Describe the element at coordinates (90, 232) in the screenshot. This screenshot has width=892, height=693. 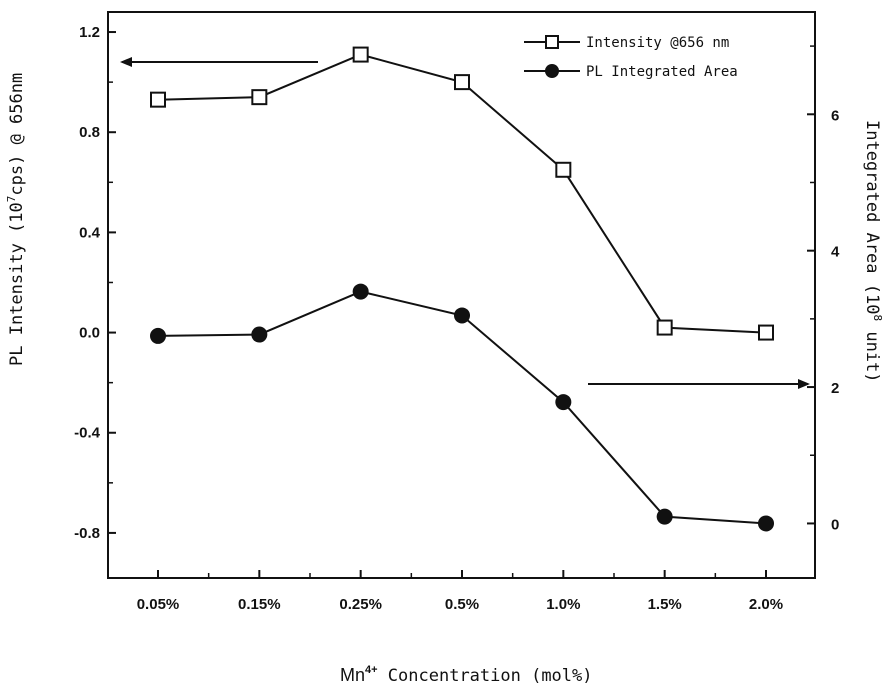
I see `left-tick-label: 0.4` at that location.